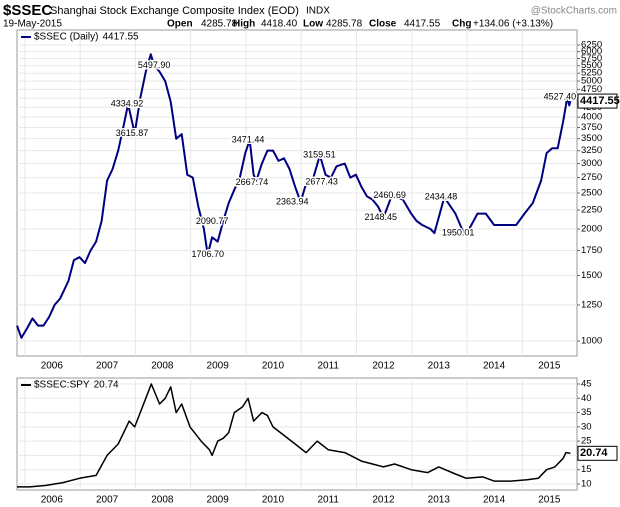 The height and width of the screenshot is (507, 620). I want to click on y-tick-label: 4750, so click(591, 89).